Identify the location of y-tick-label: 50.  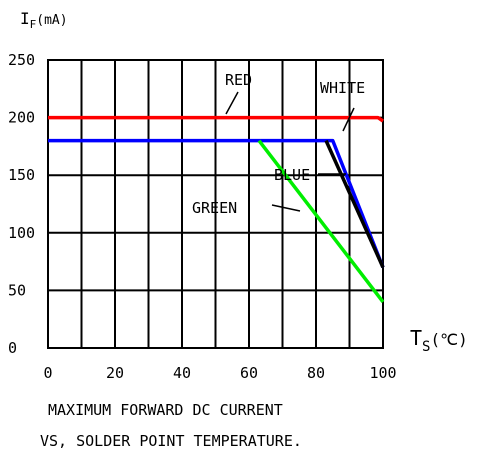
(17, 290).